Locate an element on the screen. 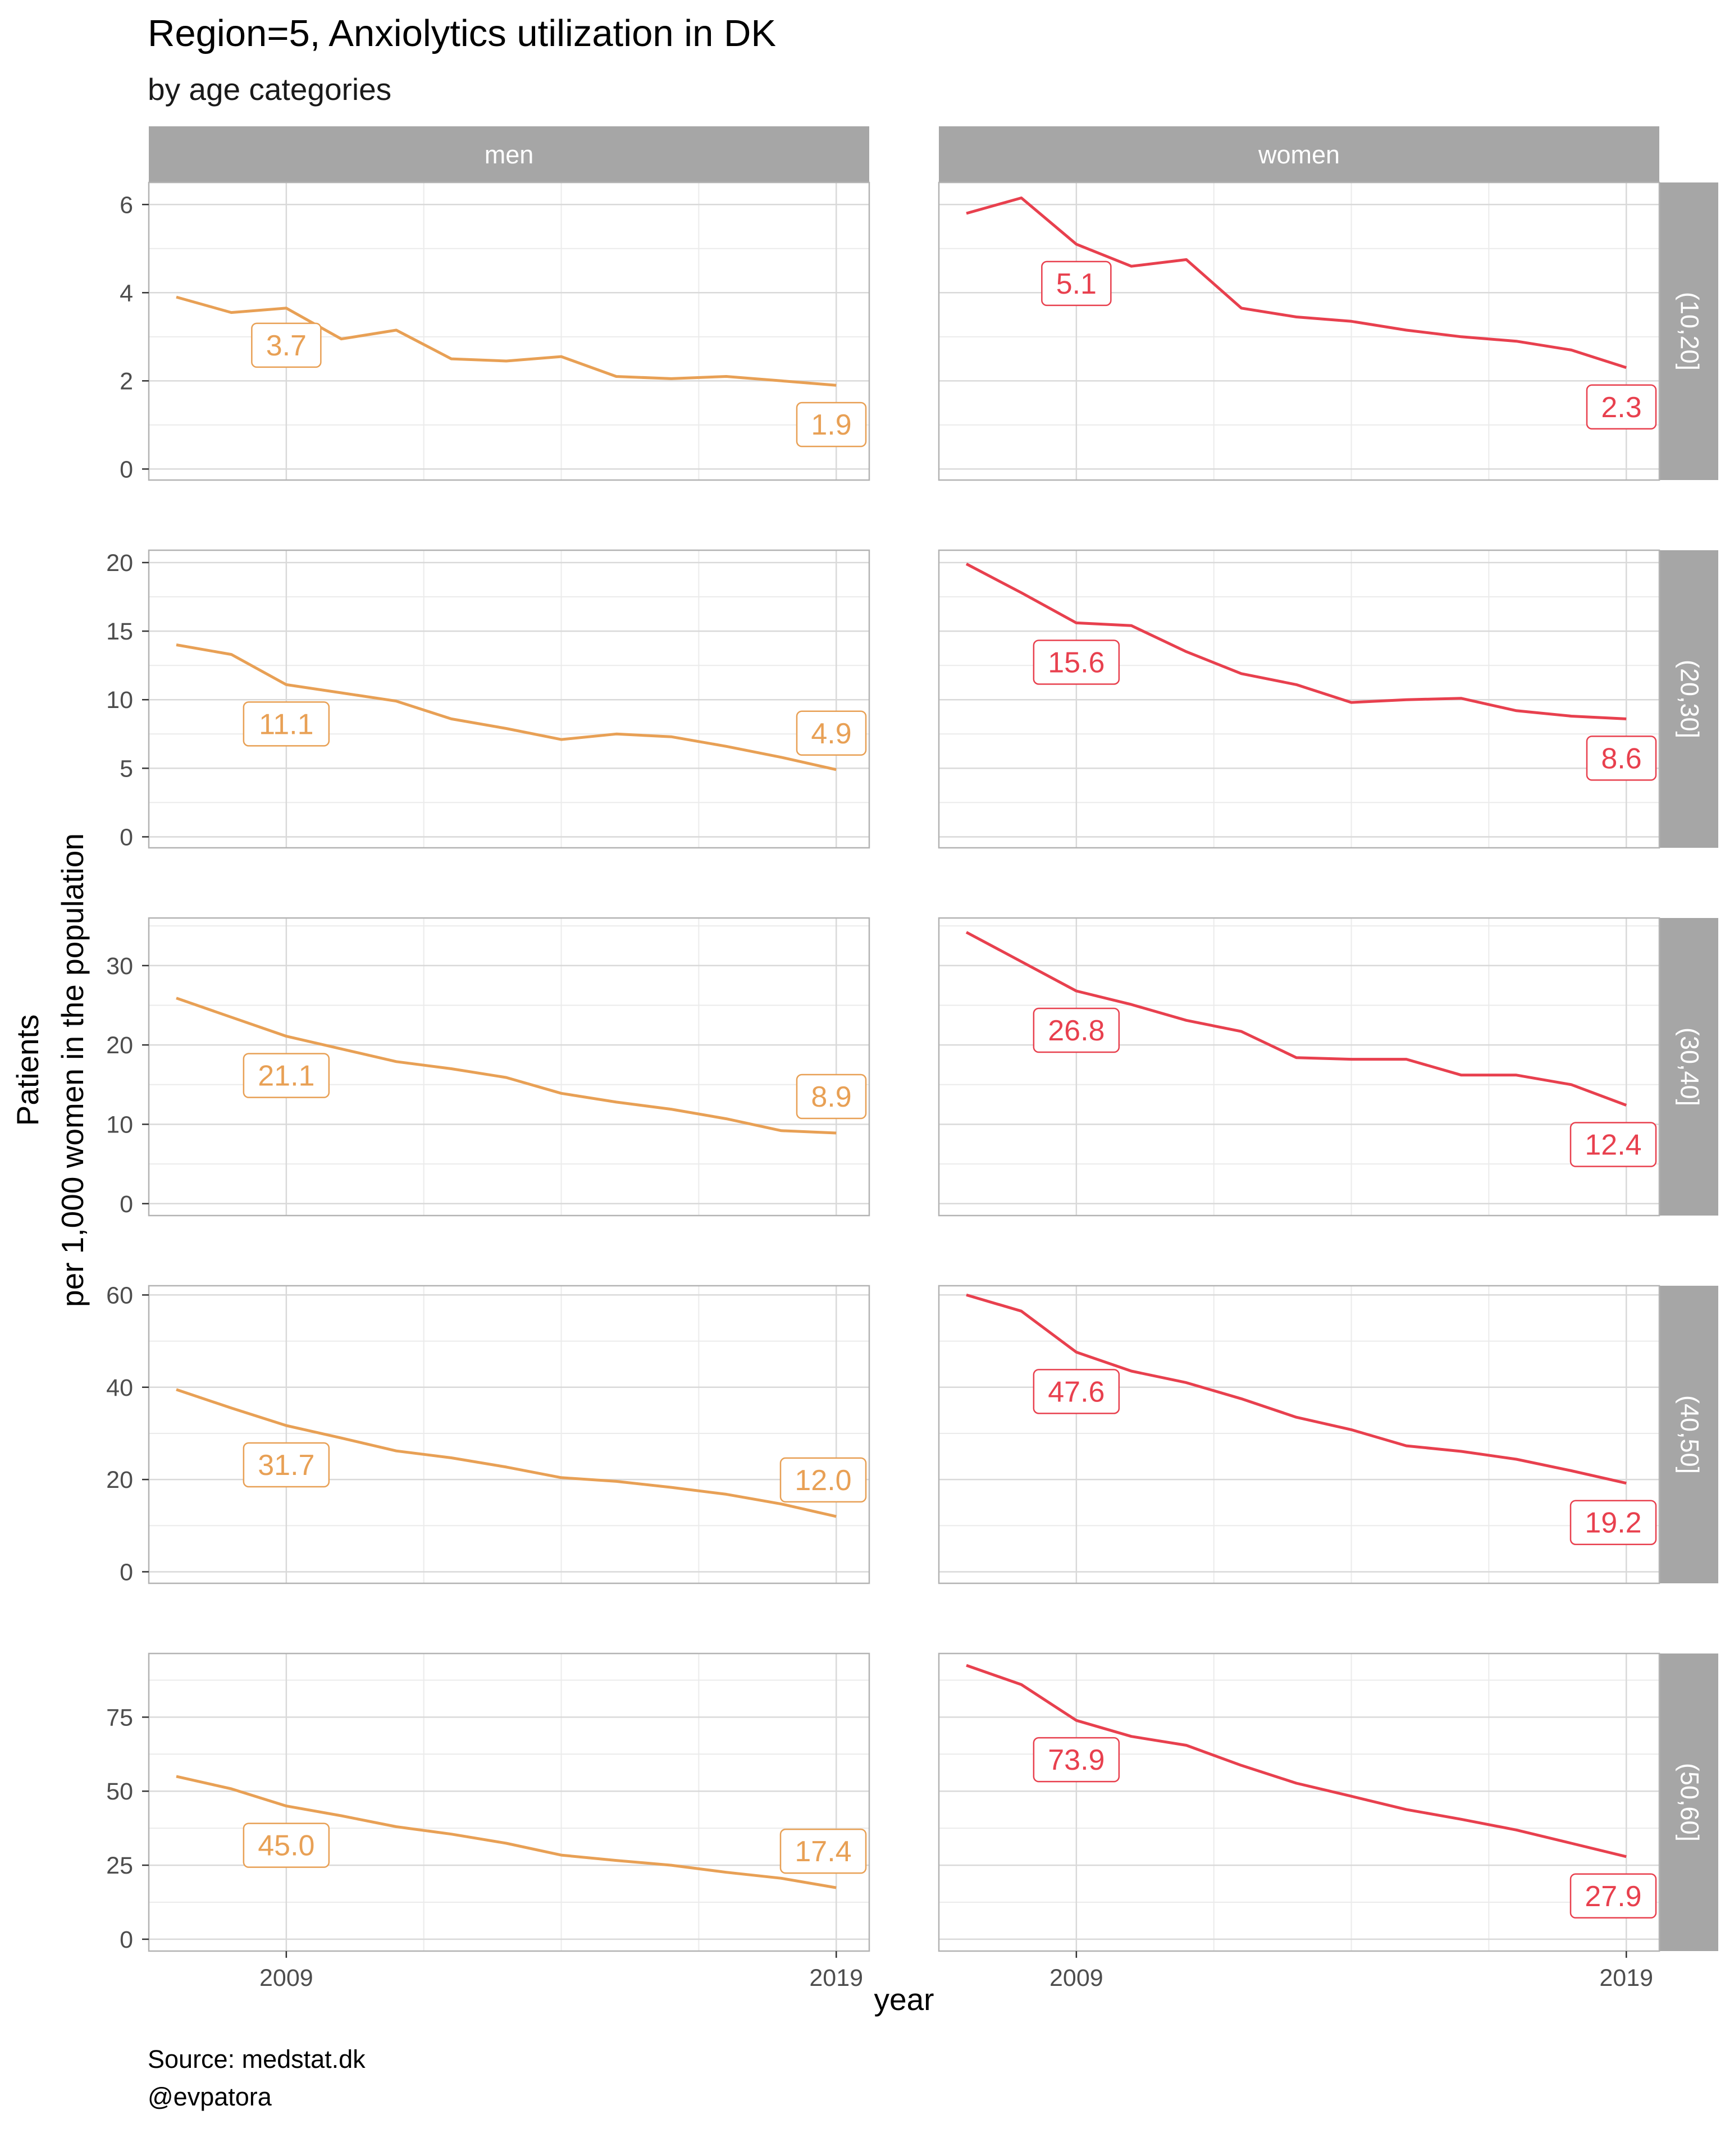 The image size is (1725, 2156). data-label-text: 1.9 is located at coordinates (831, 425).